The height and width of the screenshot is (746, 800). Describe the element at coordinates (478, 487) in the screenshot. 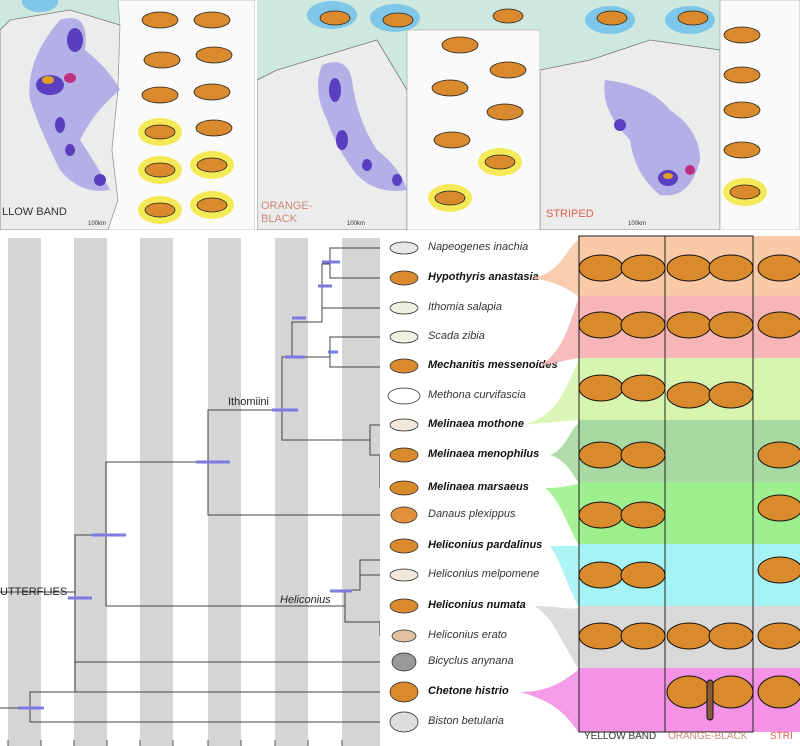

I see `taxon-8: Melinaea marsaeus` at that location.